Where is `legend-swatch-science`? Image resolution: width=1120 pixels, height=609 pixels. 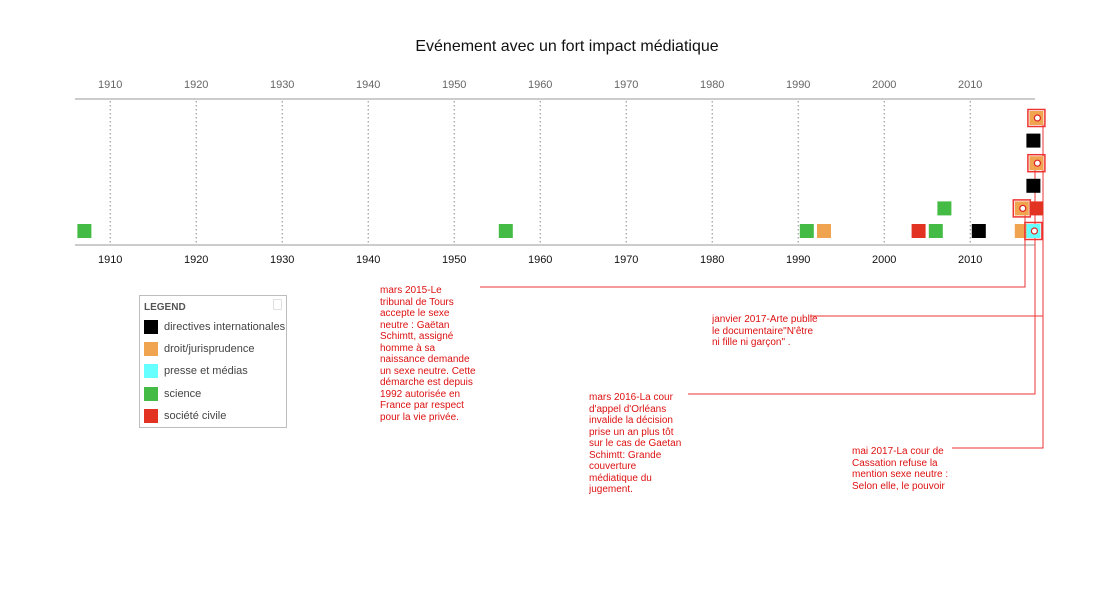
legend-swatch-science is located at coordinates (151, 394).